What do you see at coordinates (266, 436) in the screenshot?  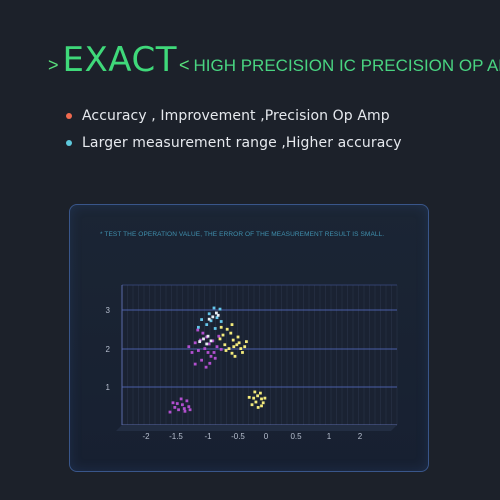 I see `x-tick-label: 0` at bounding box center [266, 436].